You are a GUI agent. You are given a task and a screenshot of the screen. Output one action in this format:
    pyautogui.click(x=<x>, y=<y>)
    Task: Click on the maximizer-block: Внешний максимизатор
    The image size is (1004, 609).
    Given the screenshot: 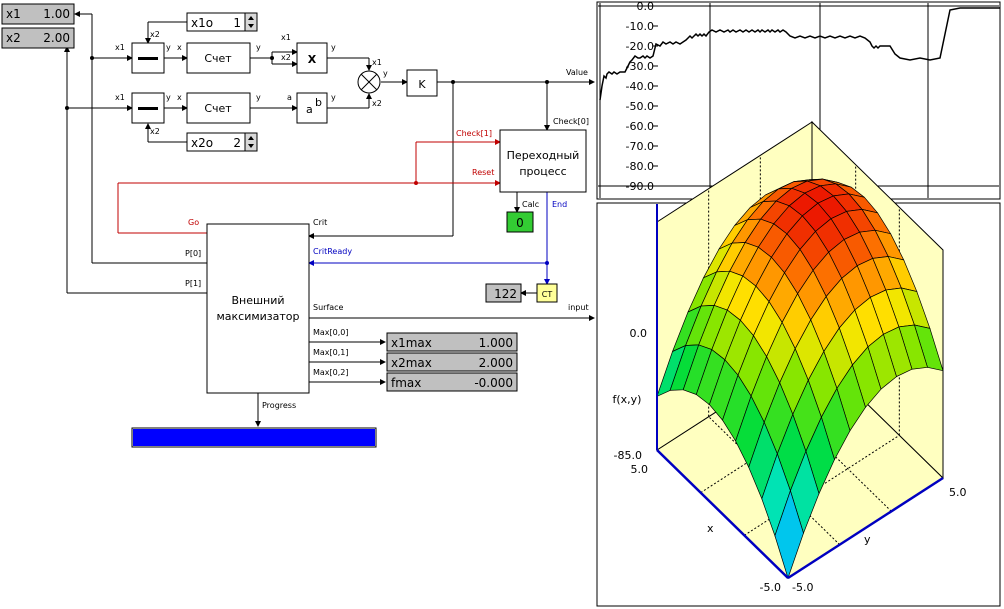 What is the action you would take?
    pyautogui.click(x=258, y=308)
    